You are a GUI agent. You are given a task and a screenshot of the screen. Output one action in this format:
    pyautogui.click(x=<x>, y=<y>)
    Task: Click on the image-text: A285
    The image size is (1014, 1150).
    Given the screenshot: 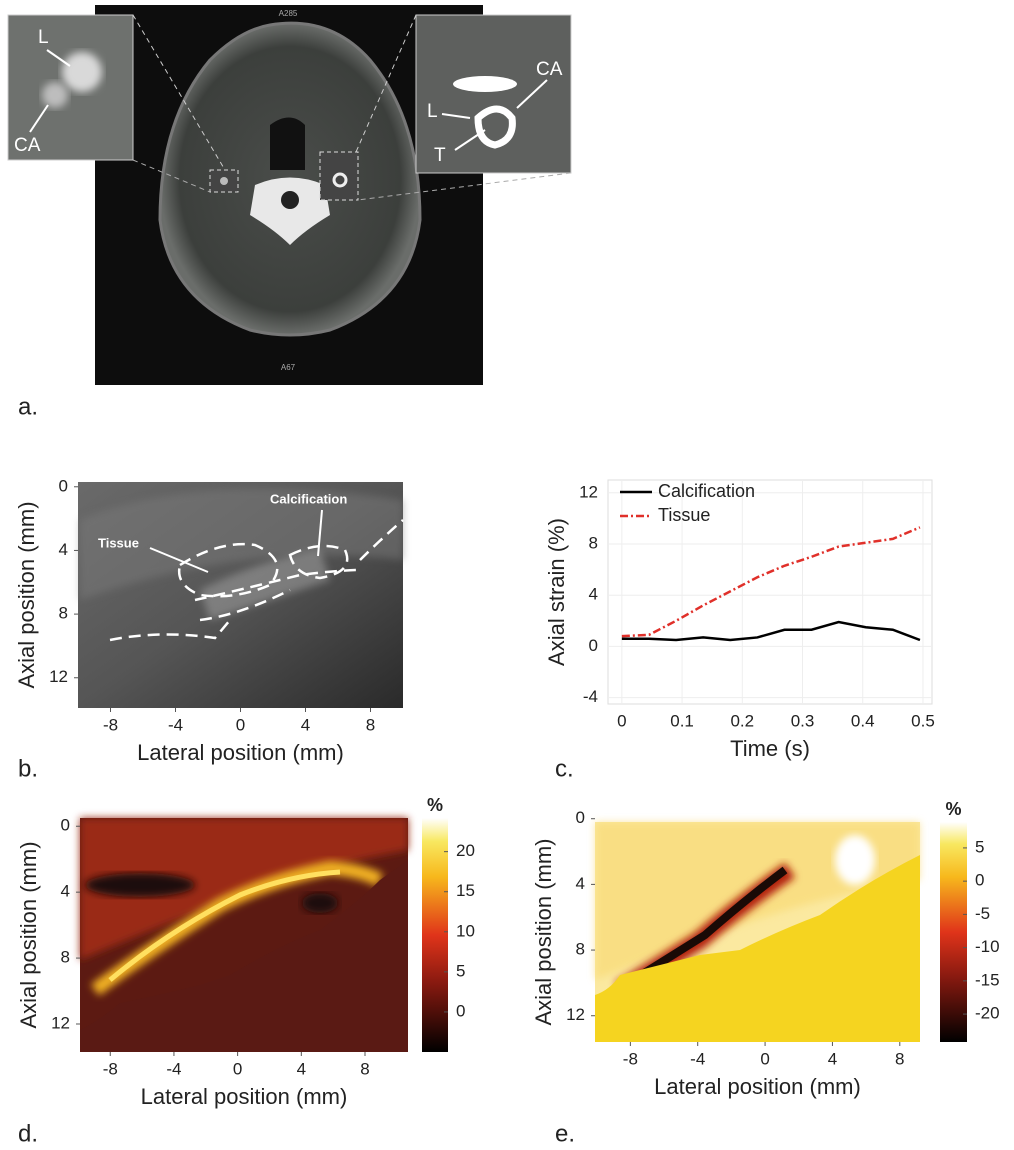 What is the action you would take?
    pyautogui.click(x=288, y=13)
    